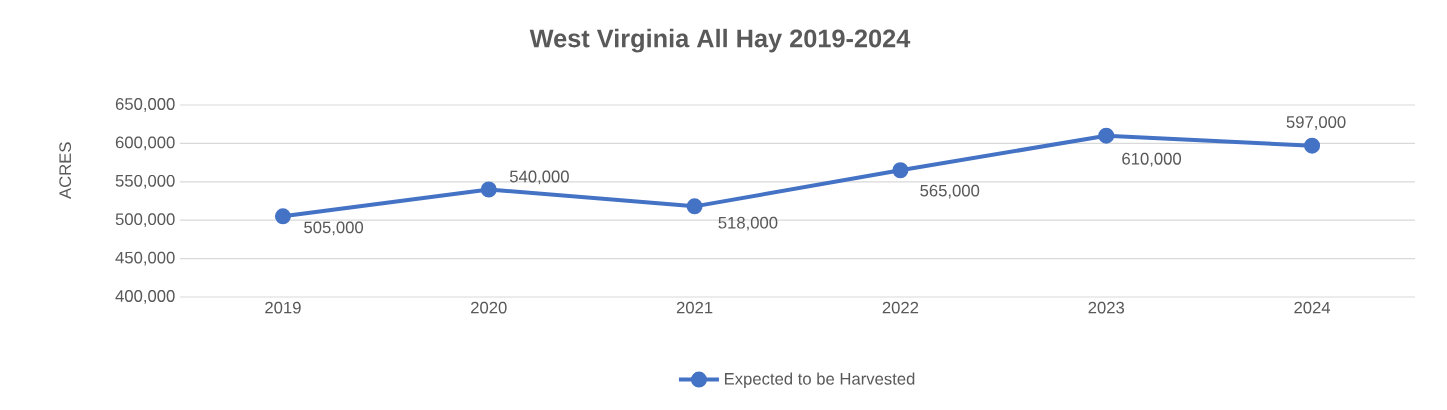  Describe the element at coordinates (1312, 307) in the screenshot. I see `x-tick-label: 2024` at that location.